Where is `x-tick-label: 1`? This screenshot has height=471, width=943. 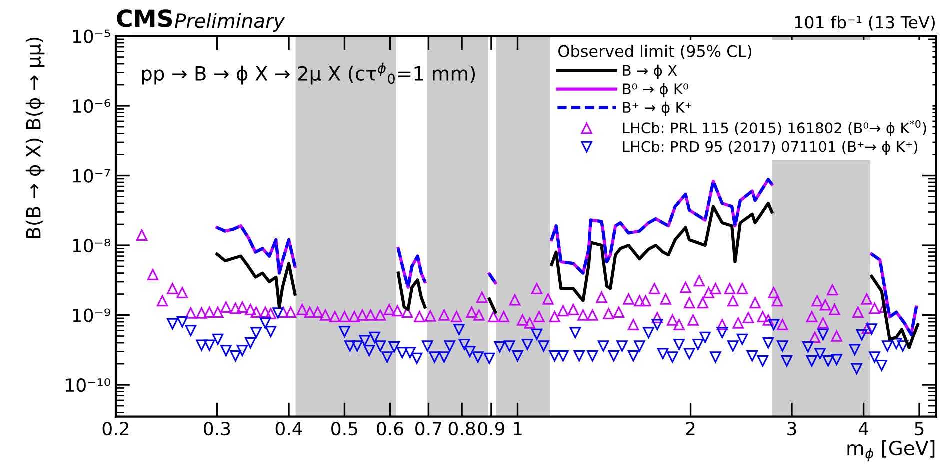 x-tick-label: 1 is located at coordinates (518, 429).